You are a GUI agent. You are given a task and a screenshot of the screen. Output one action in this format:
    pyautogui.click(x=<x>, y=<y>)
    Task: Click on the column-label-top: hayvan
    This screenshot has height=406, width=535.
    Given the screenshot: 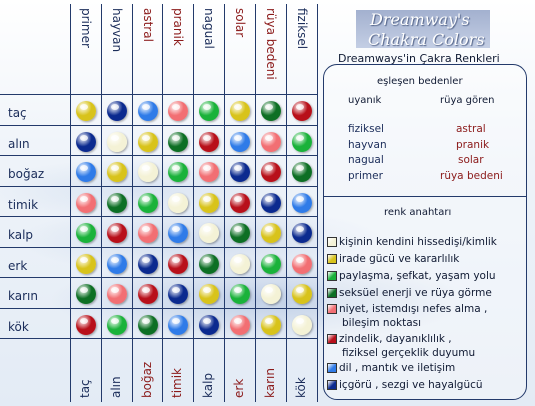 What is the action you would take?
    pyautogui.click(x=117, y=30)
    